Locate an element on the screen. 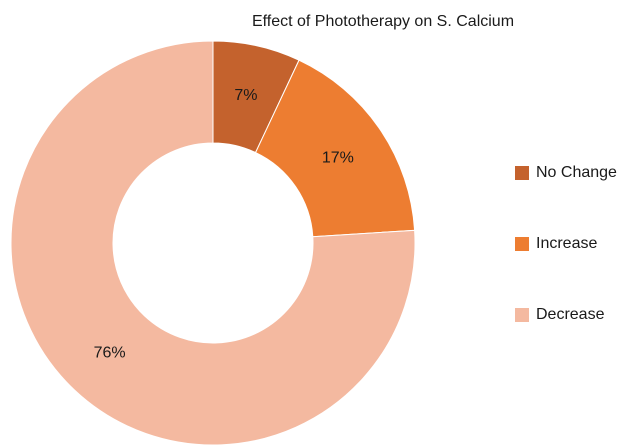  legend-label: Decrease is located at coordinates (570, 314).